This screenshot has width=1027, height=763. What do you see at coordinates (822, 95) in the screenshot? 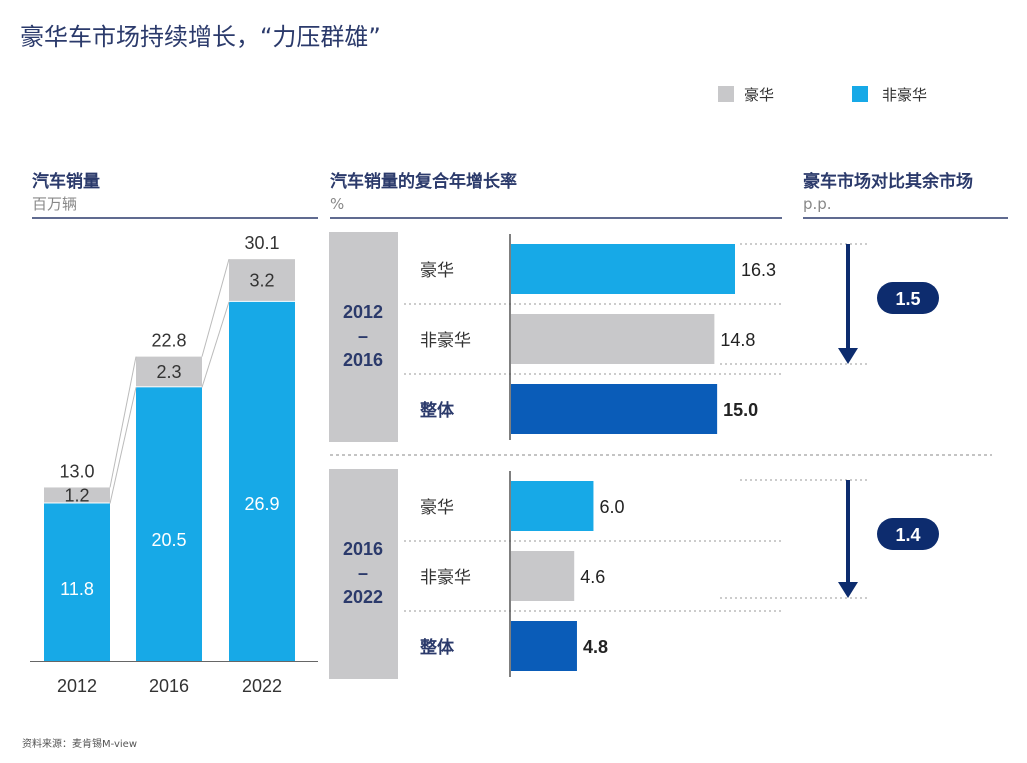
I see `legend: 豪华 非豪华` at bounding box center [822, 95].